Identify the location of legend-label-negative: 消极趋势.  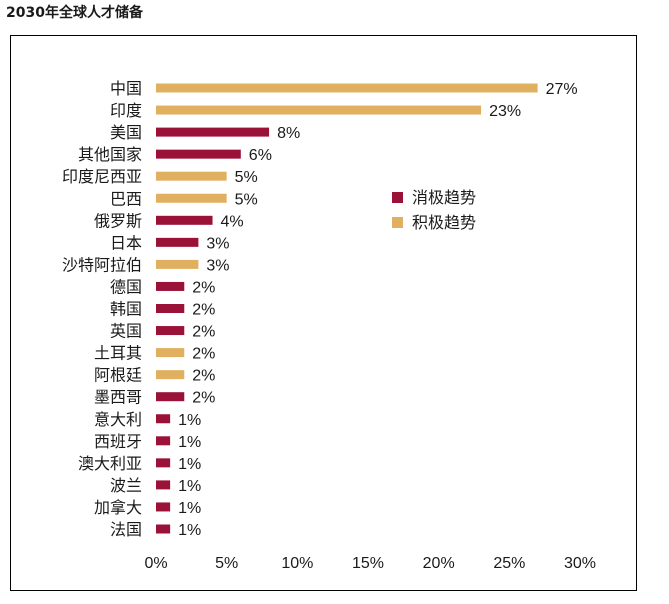
(444, 197).